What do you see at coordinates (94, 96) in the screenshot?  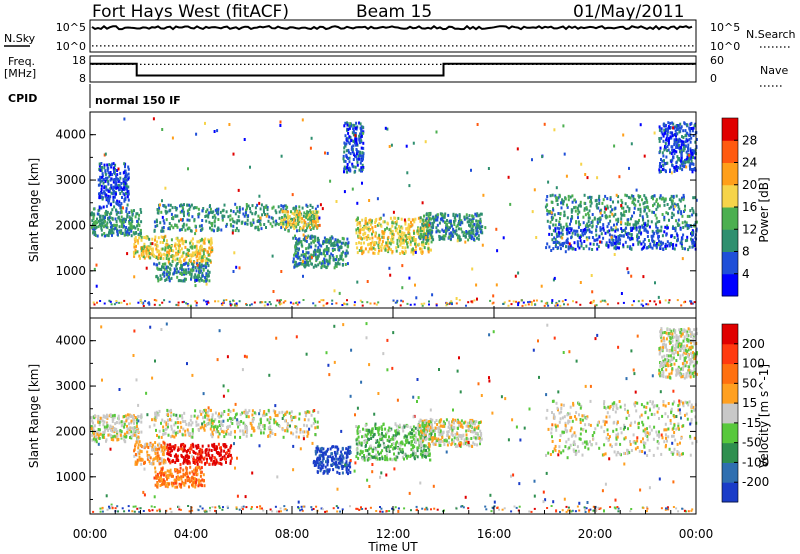 I see `cpid-row: CPID normal 150 IF` at bounding box center [94, 96].